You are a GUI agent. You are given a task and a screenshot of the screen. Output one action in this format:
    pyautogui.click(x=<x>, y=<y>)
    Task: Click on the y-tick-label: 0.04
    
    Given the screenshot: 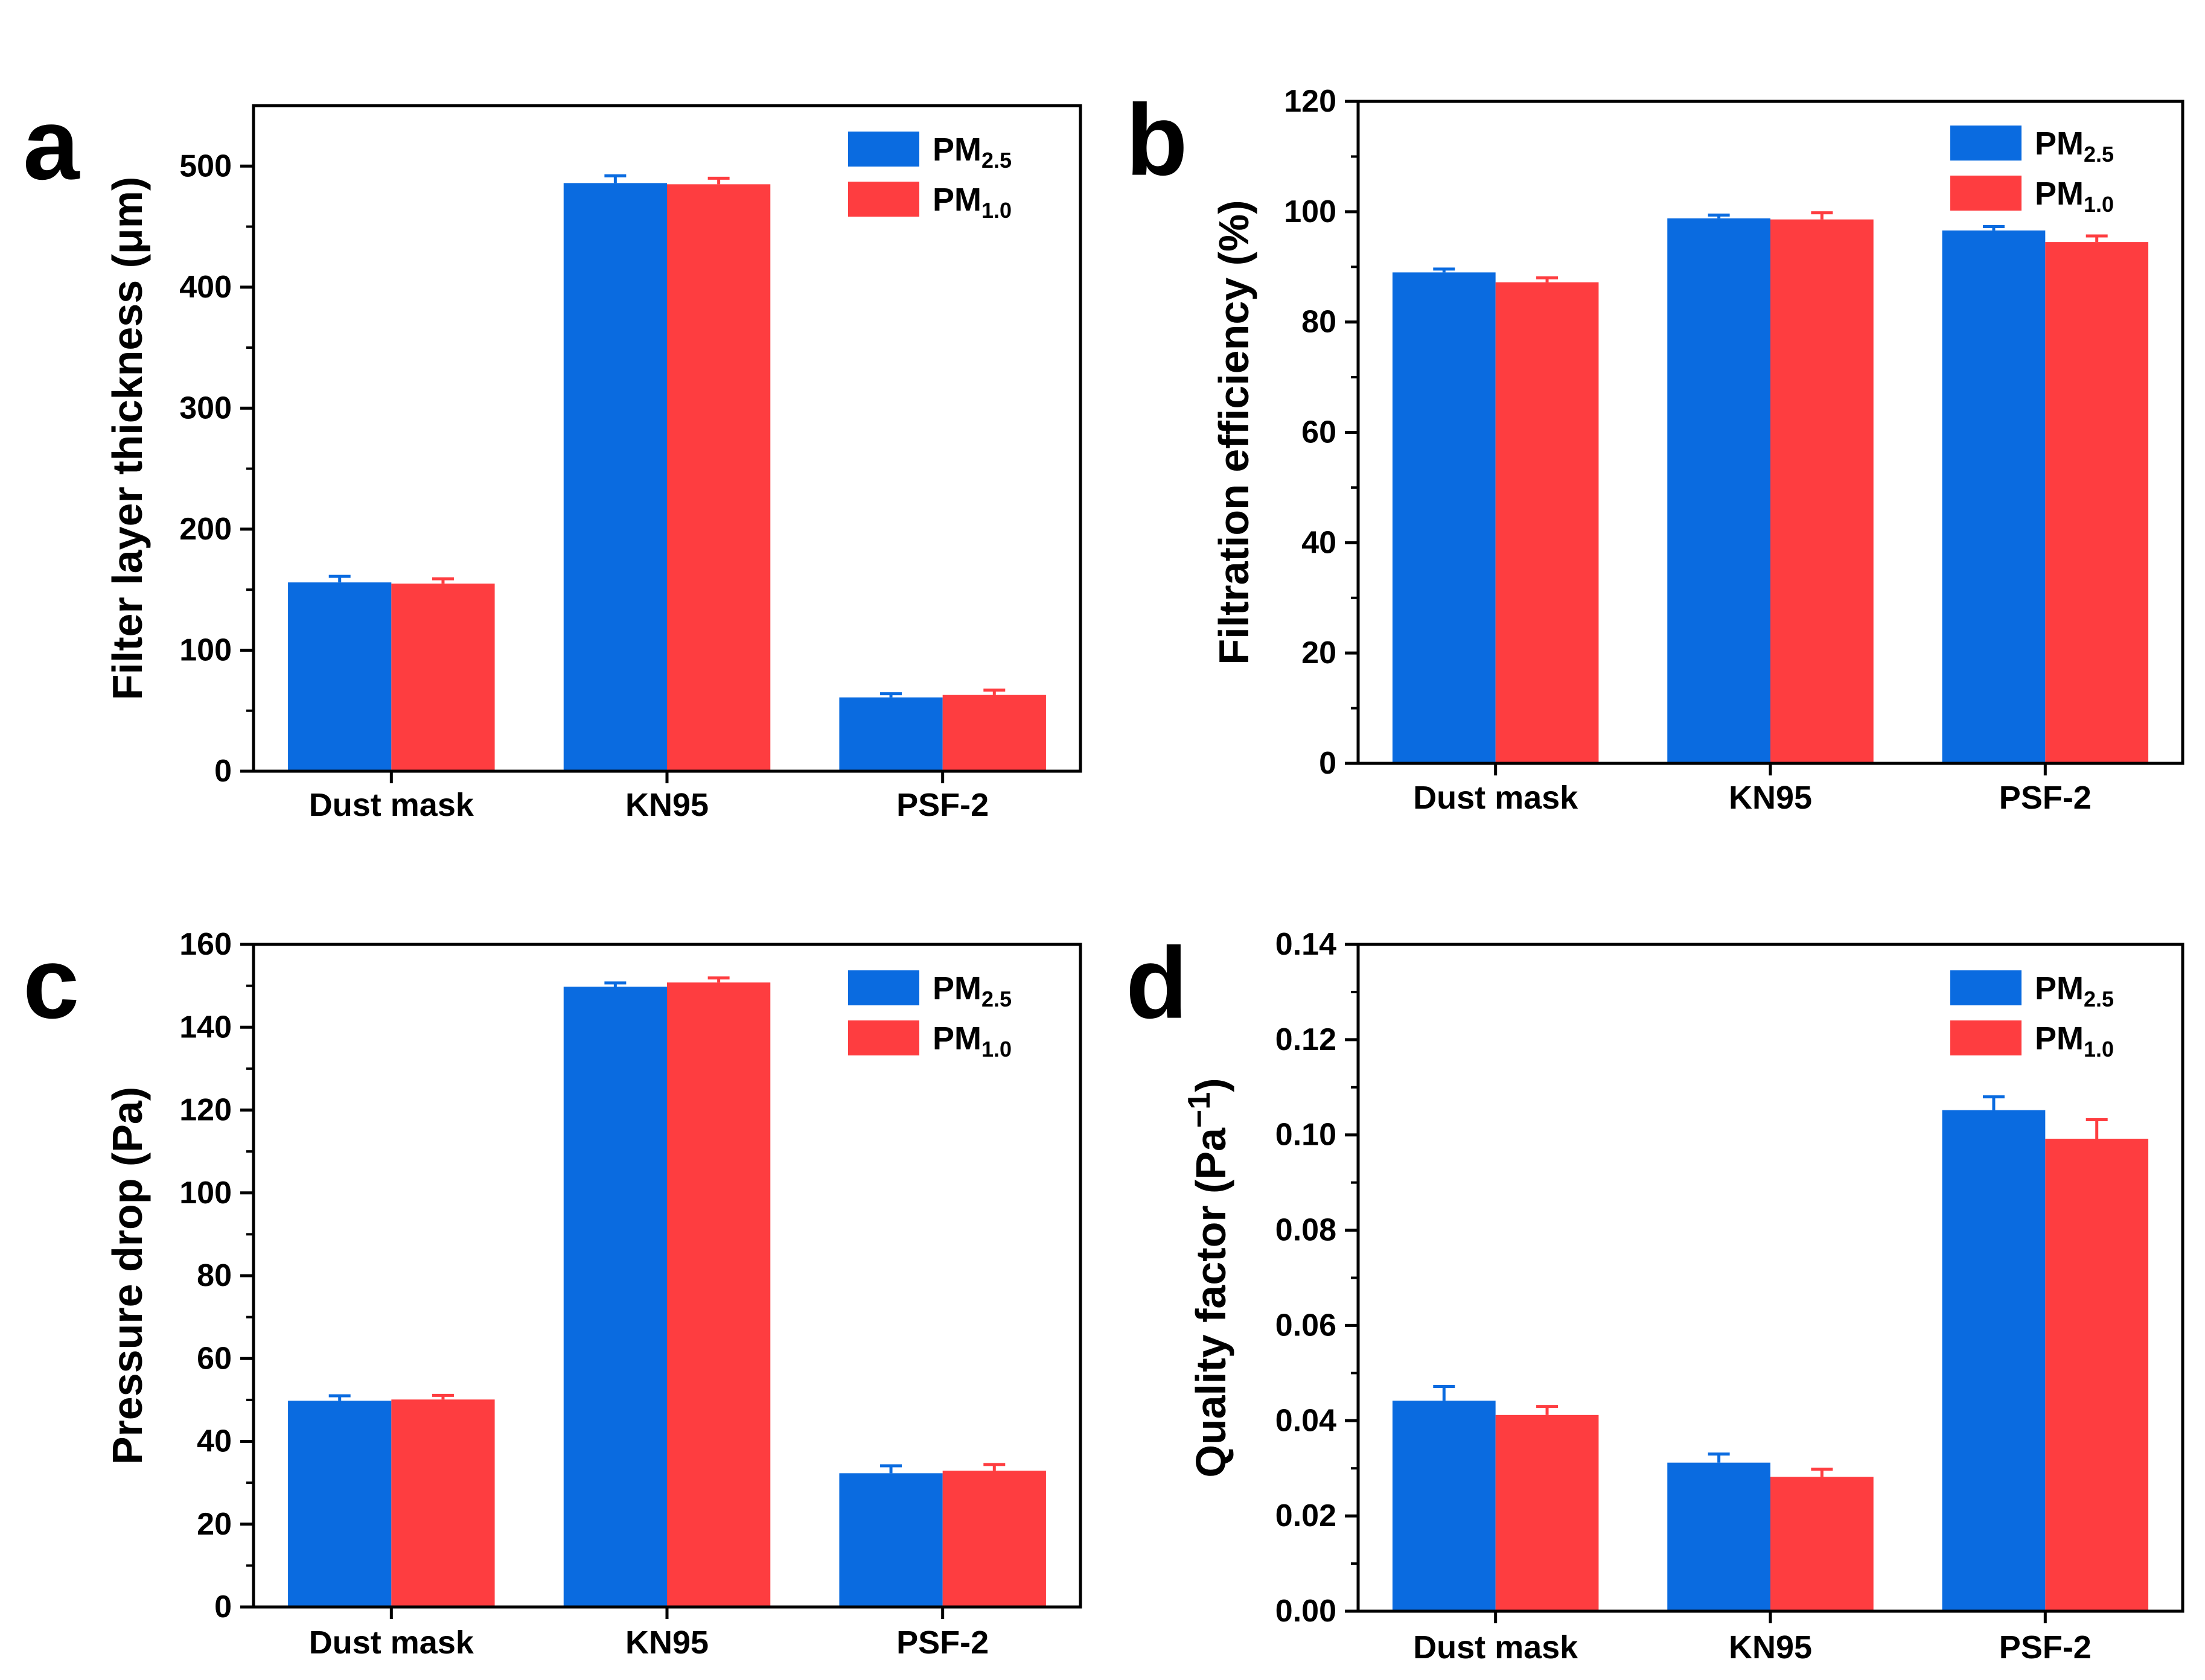 What is the action you would take?
    pyautogui.click(x=1305, y=1420)
    